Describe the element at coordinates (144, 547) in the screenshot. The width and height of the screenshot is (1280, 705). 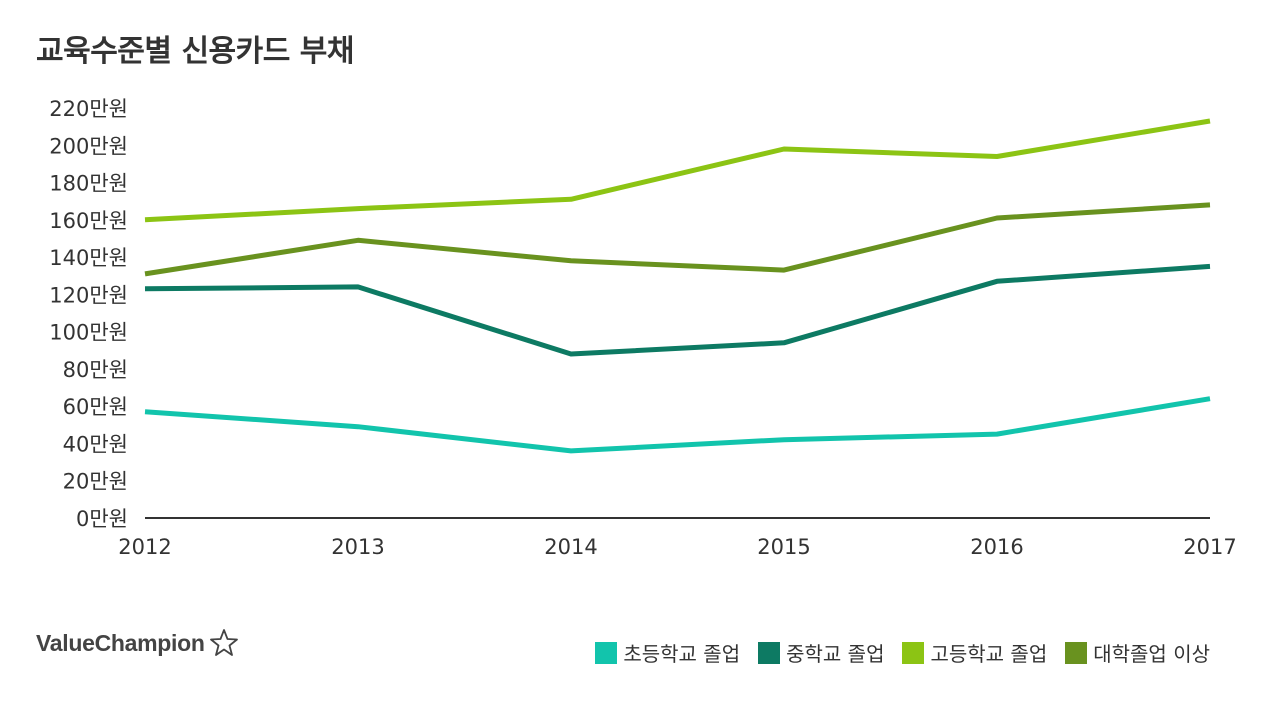
I see `x-tick-label: 2012` at that location.